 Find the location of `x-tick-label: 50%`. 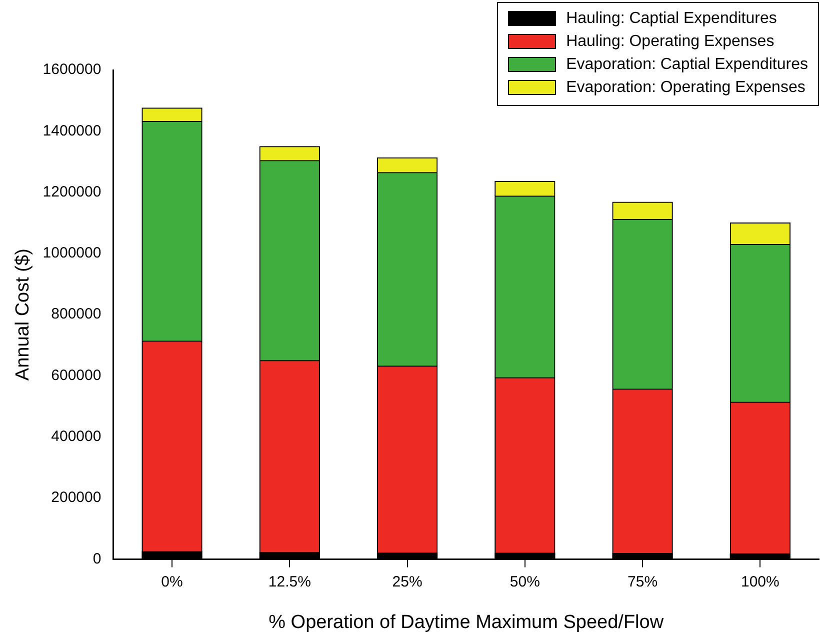

x-tick-label: 50% is located at coordinates (525, 581).